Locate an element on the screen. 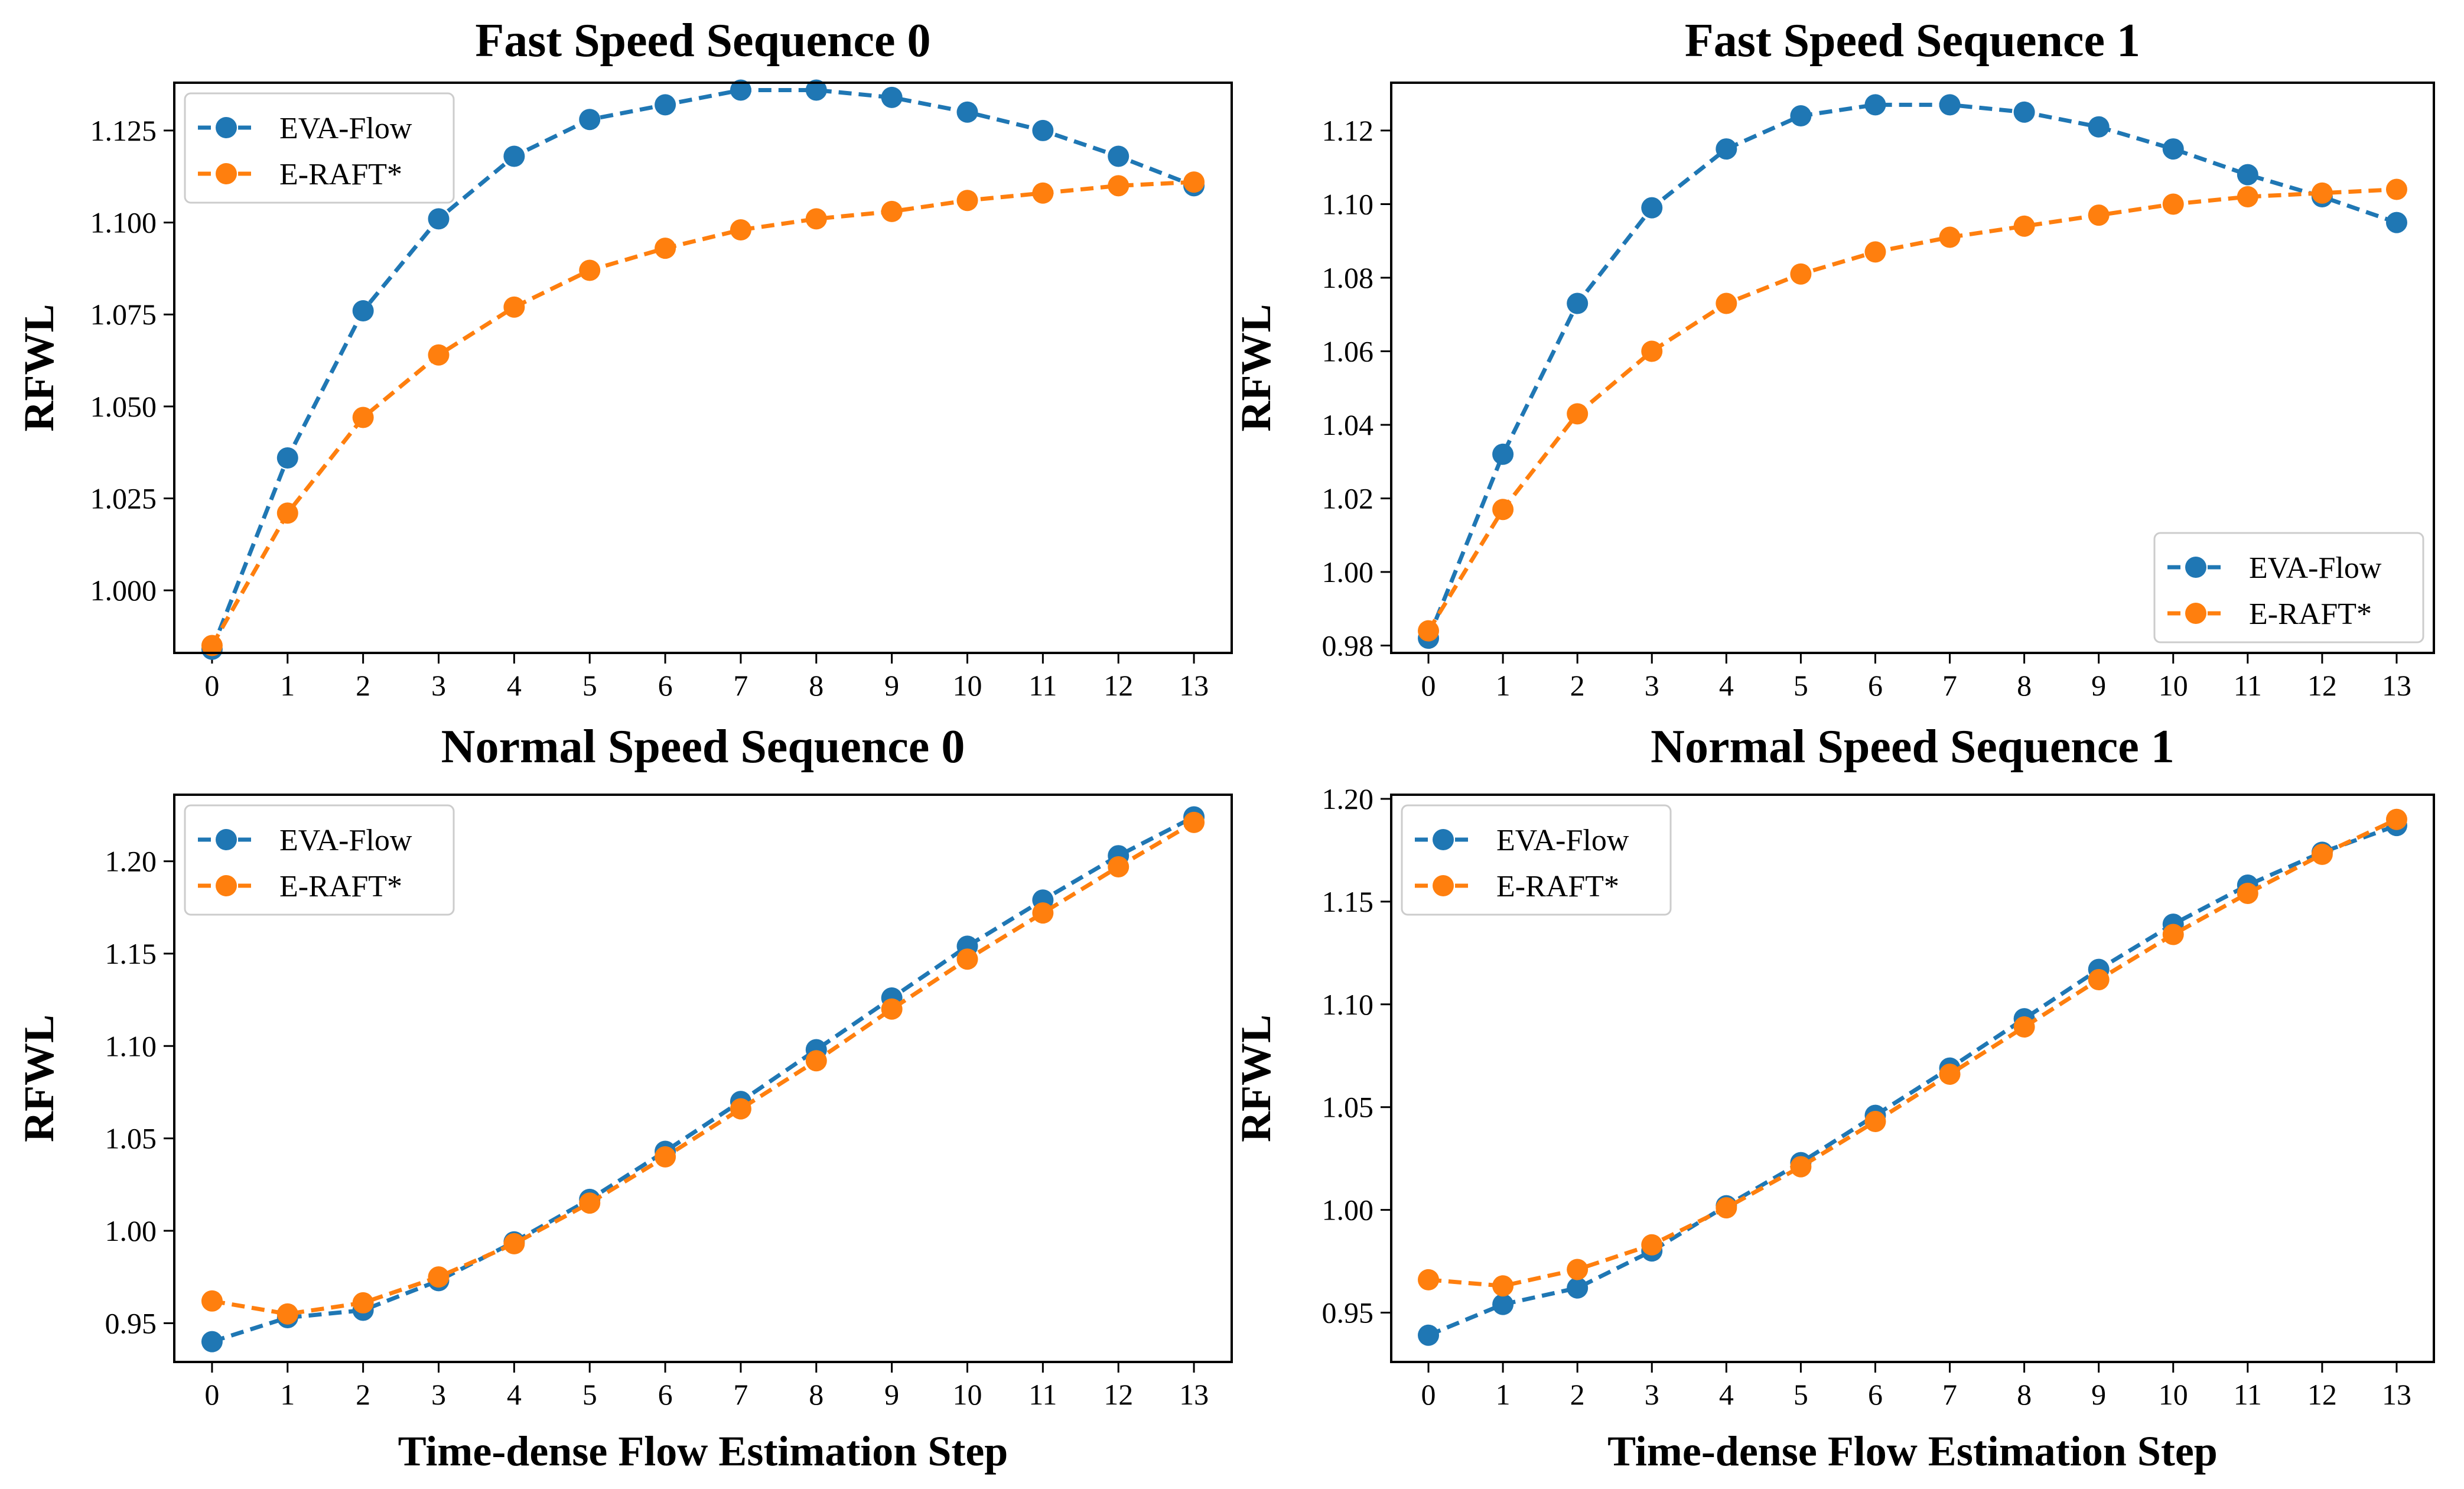  y-tick-label: 1.06 is located at coordinates (1348, 351).